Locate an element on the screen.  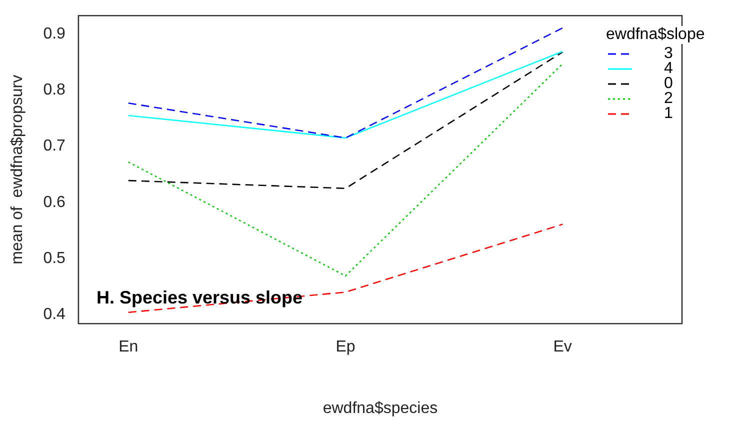
y-tick-label: 0.5 is located at coordinates (54, 258).